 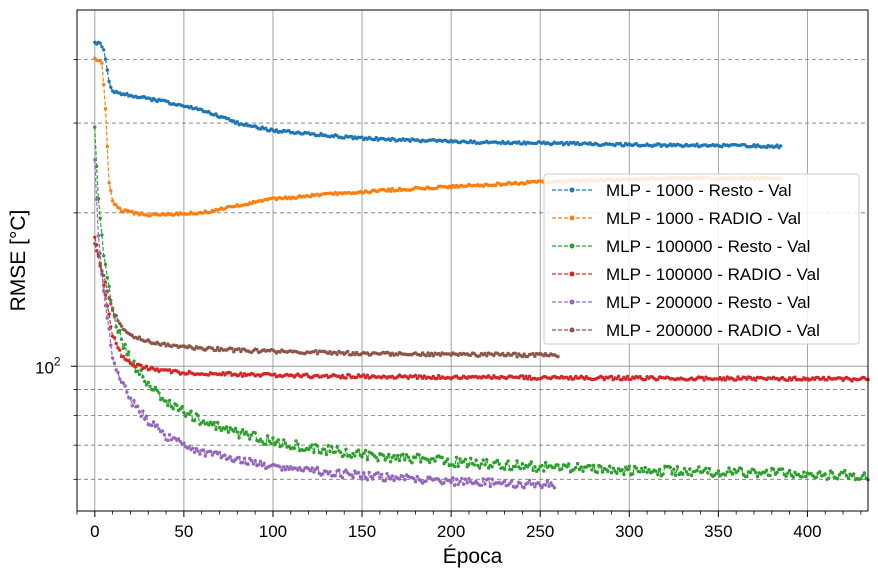 I want to click on legend-label: MLP - 100000 - Resto - Val, so click(x=708, y=246).